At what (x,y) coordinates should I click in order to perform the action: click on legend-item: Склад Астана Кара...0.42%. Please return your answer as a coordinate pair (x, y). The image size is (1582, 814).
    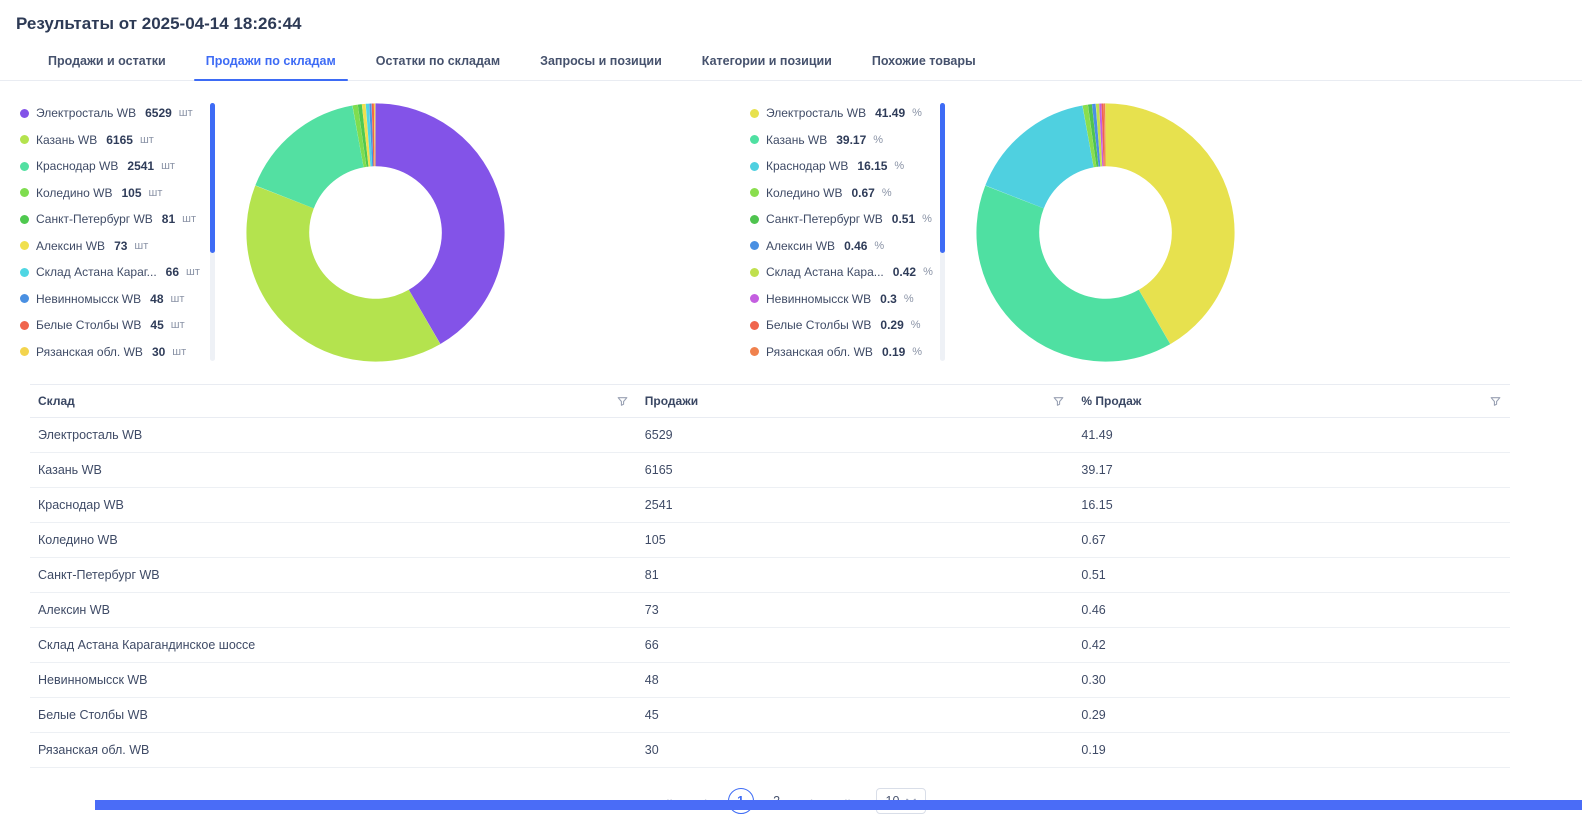
    Looking at the image, I should click on (841, 272).